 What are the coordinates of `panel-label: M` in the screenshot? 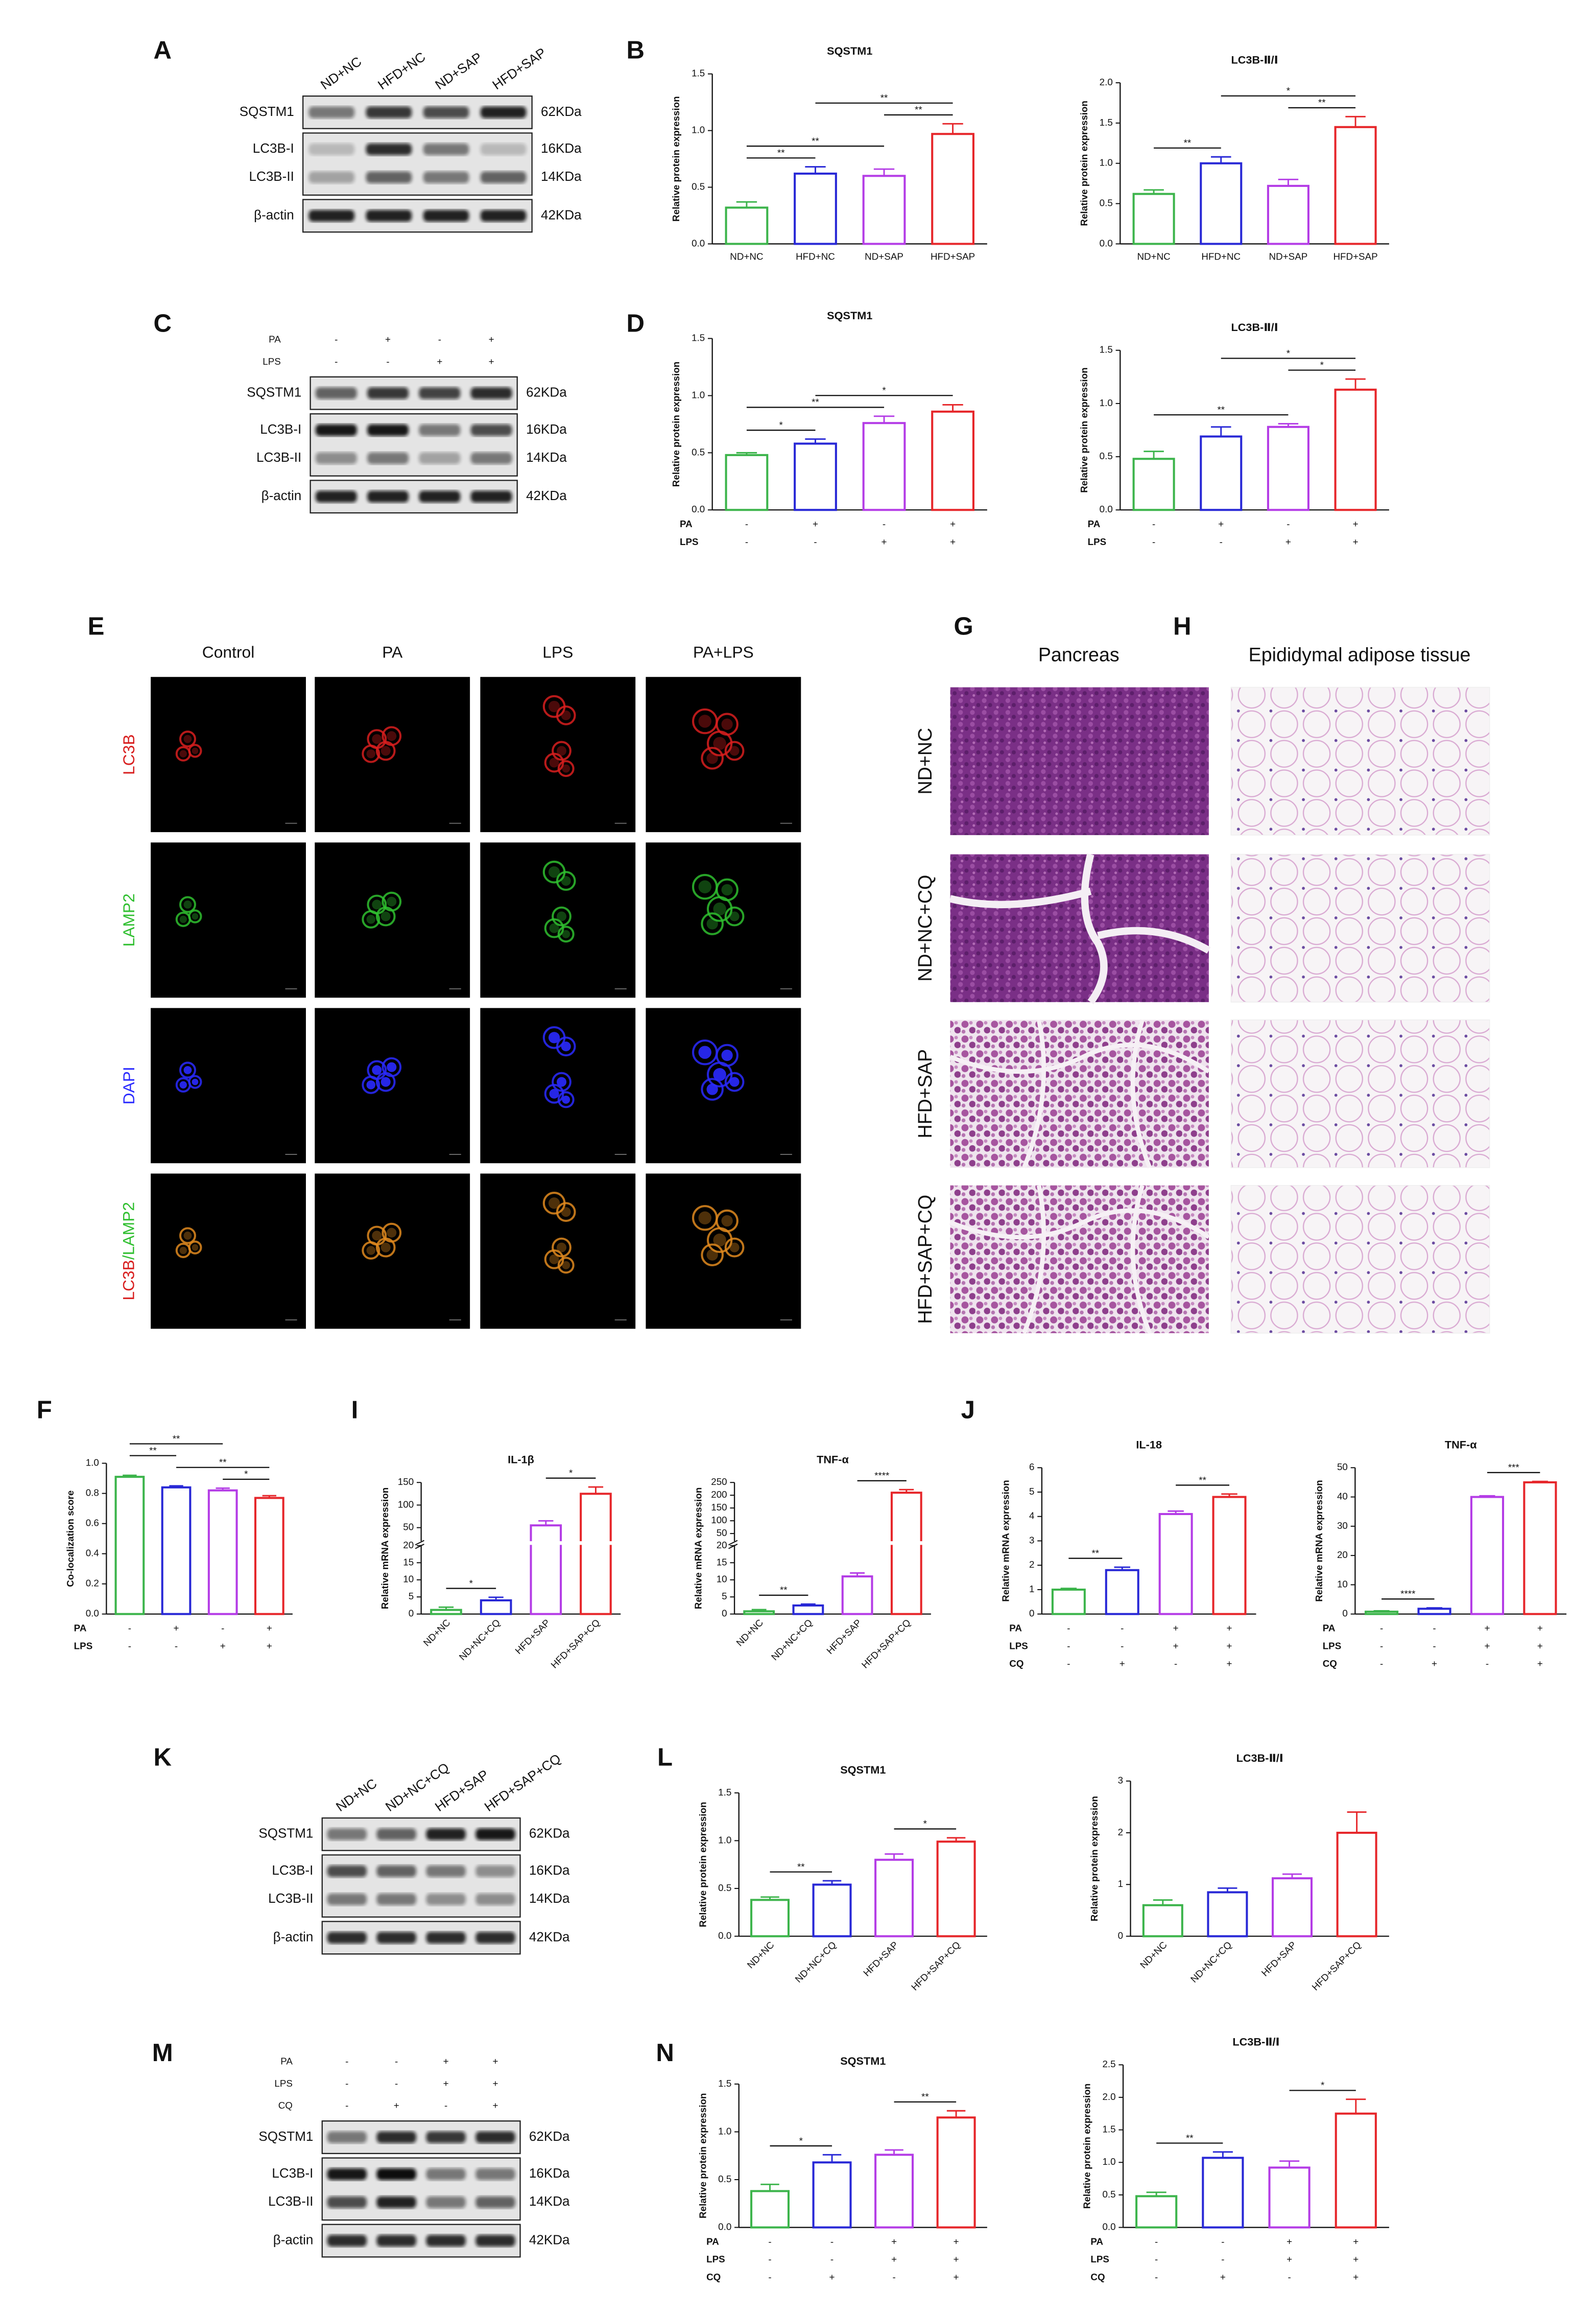 It's located at (162, 2053).